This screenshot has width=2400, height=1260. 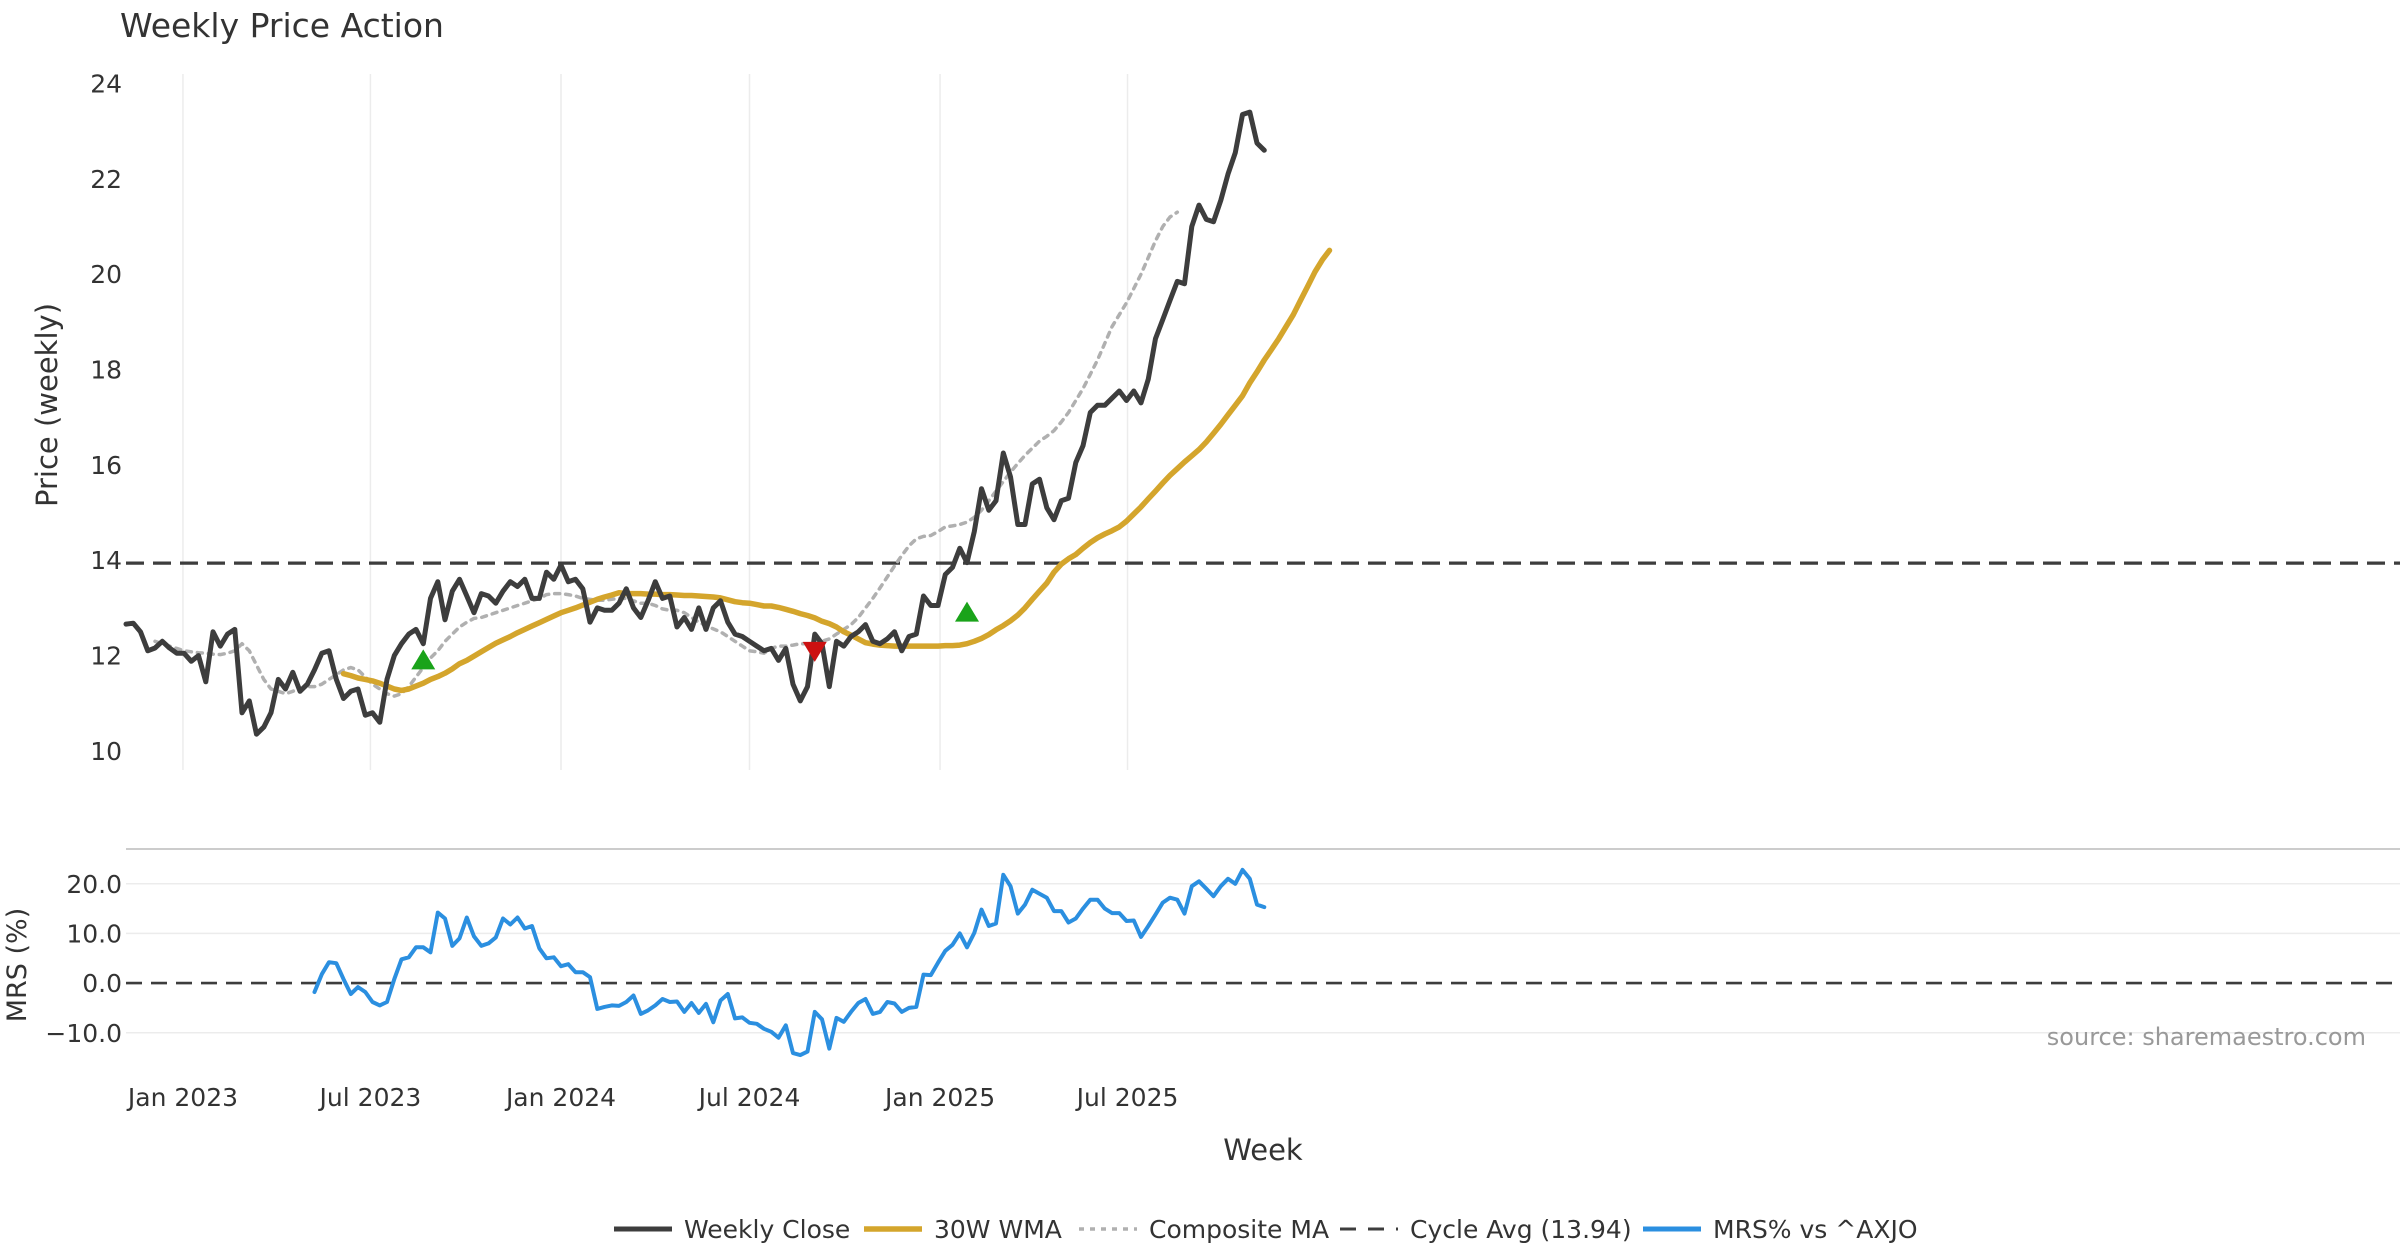 What do you see at coordinates (939, 1097) in the screenshot?
I see `x-tick-label: Jan 2025` at bounding box center [939, 1097].